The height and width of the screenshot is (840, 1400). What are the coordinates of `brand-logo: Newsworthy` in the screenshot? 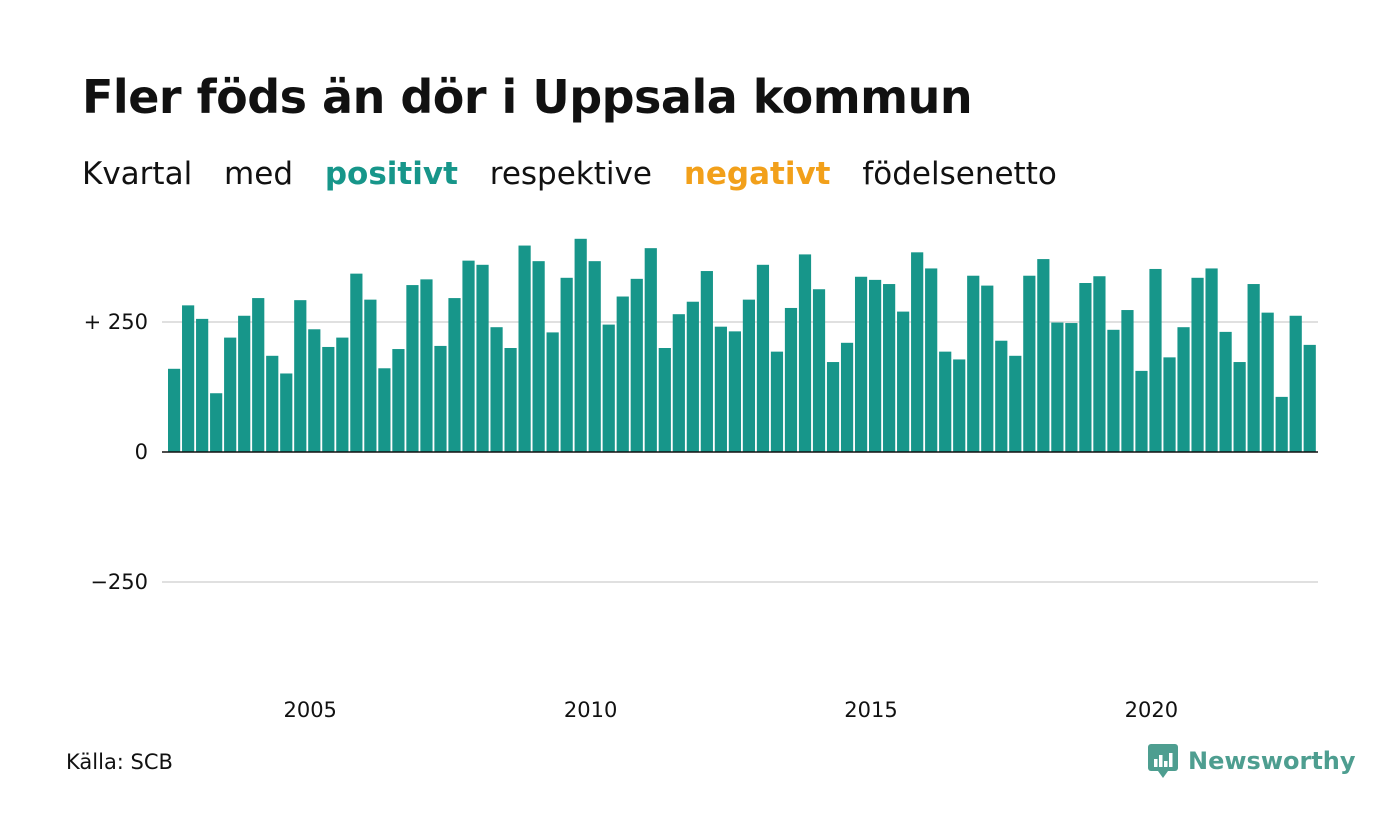 It's located at (1252, 761).